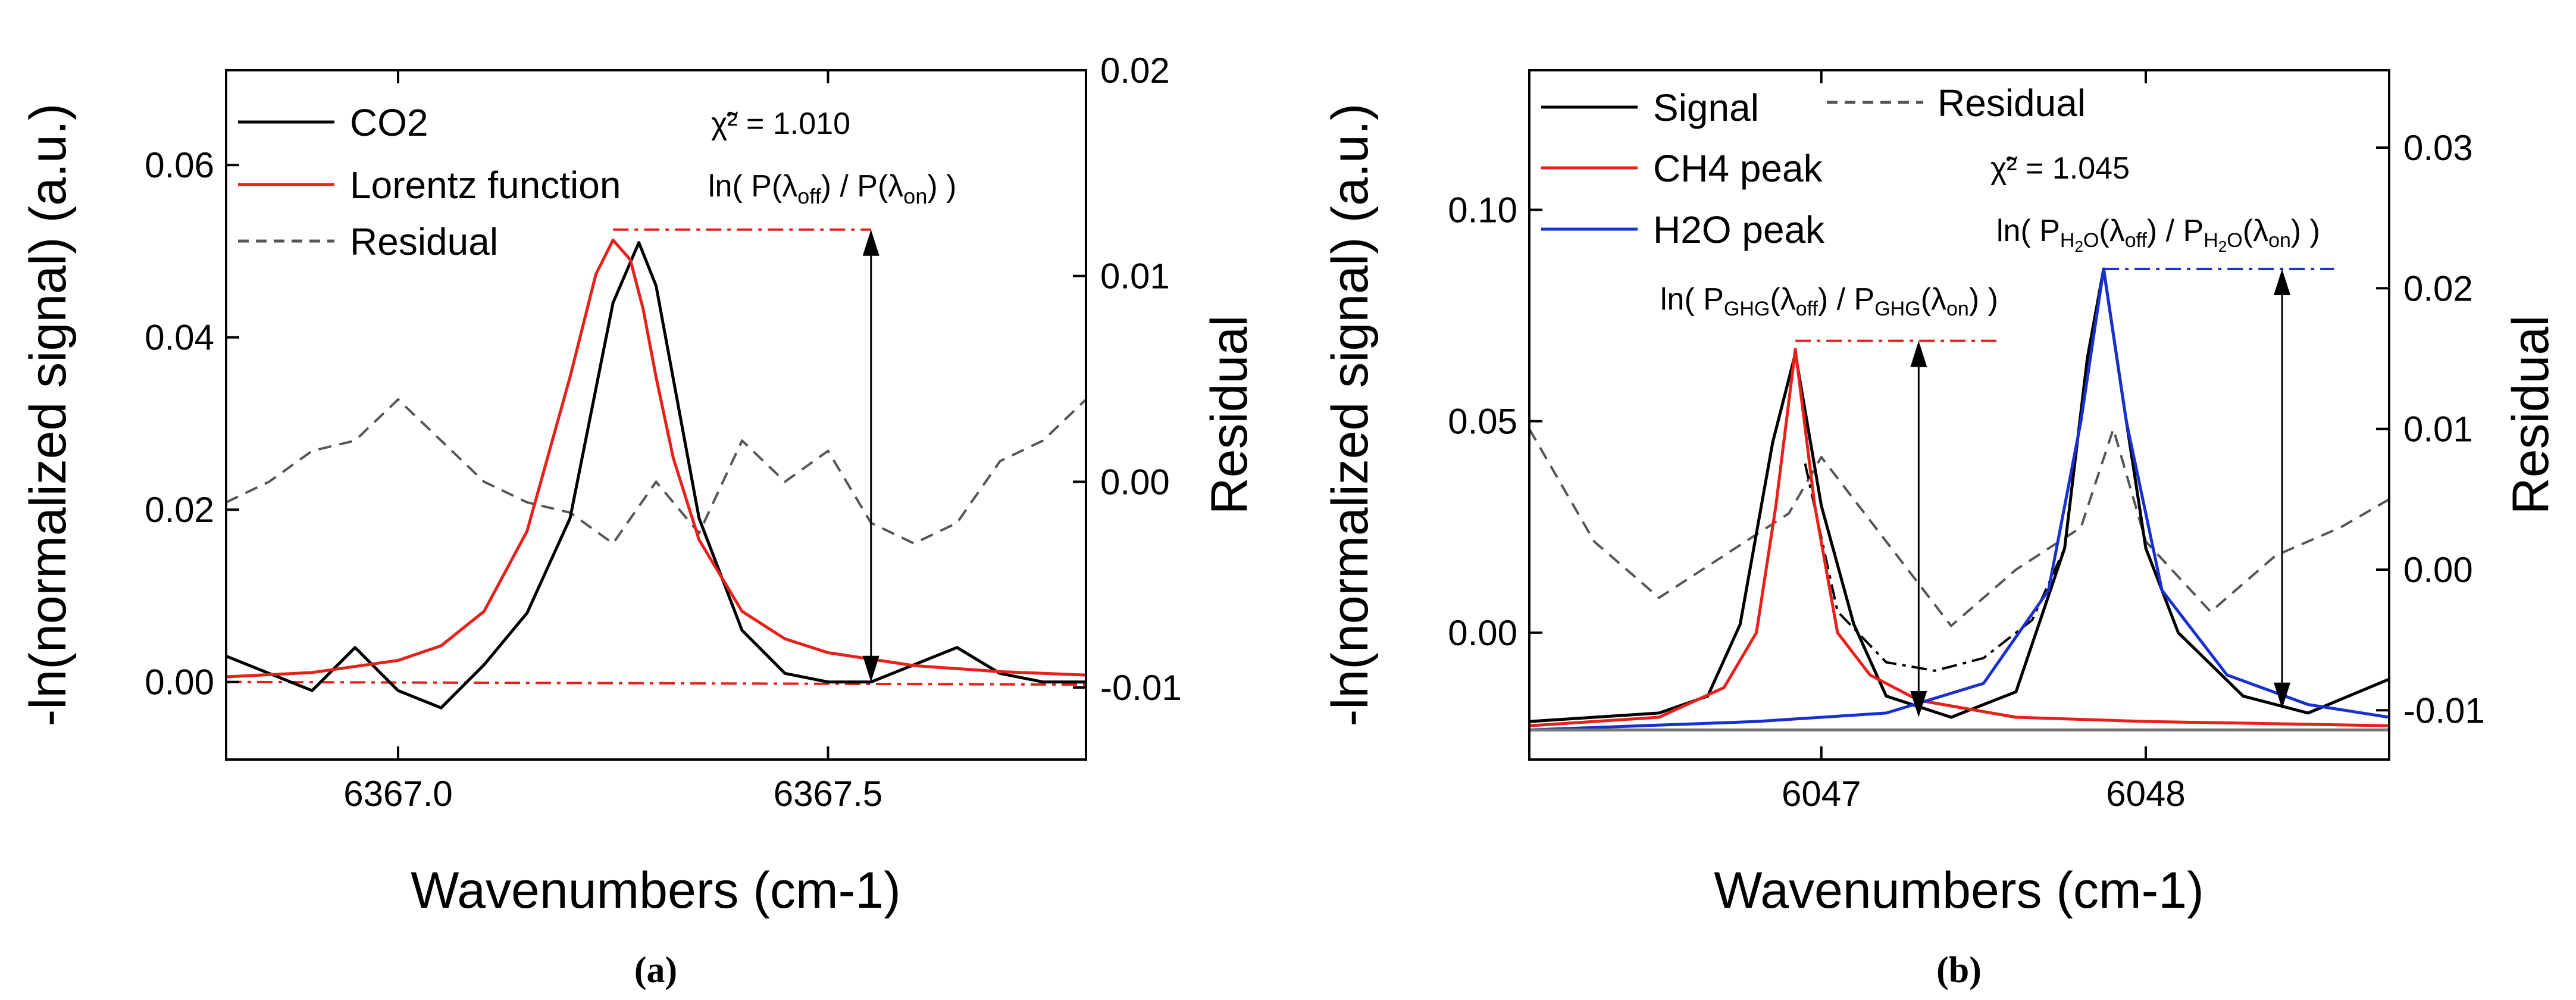 Image resolution: width=2576 pixels, height=1000 pixels. I want to click on x-tick-label: 6367.5, so click(828, 794).